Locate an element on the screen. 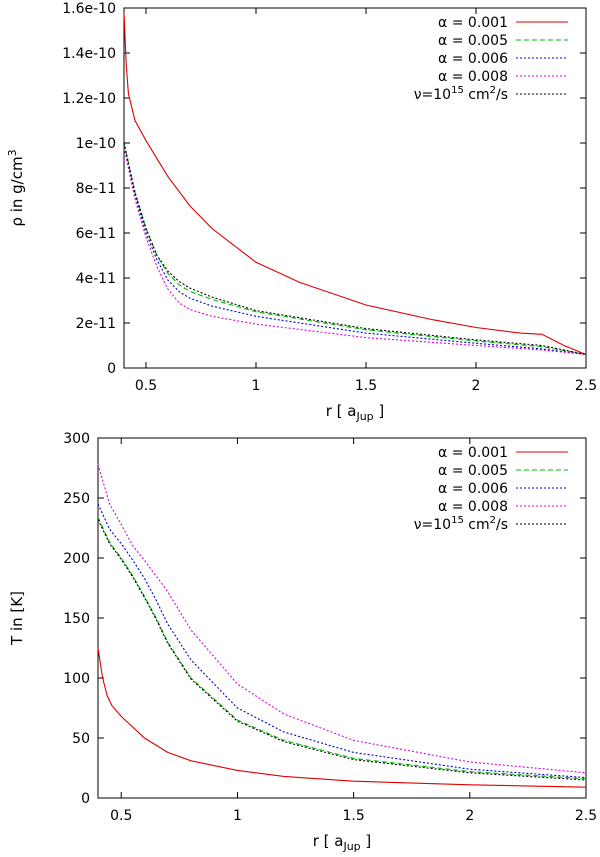 This screenshot has width=600, height=857. y-axis-label: ρ in g/cm3 is located at coordinates (16, 187).